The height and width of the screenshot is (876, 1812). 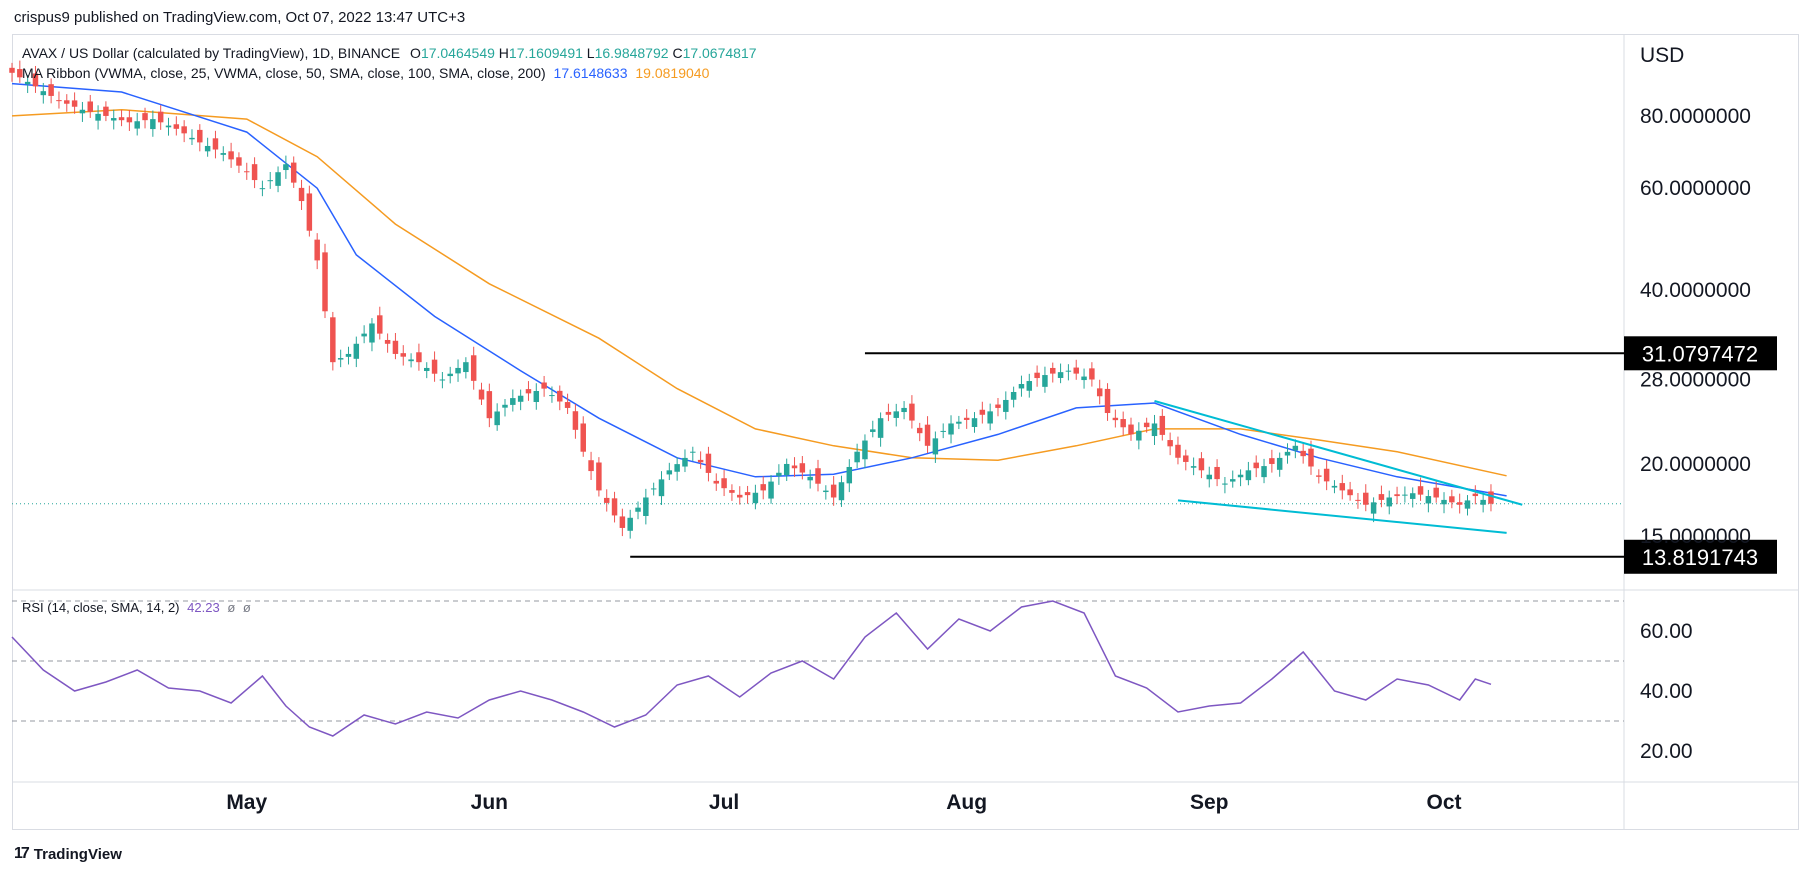 I want to click on y-tick-label: 20.0000000, so click(x=1695, y=464).